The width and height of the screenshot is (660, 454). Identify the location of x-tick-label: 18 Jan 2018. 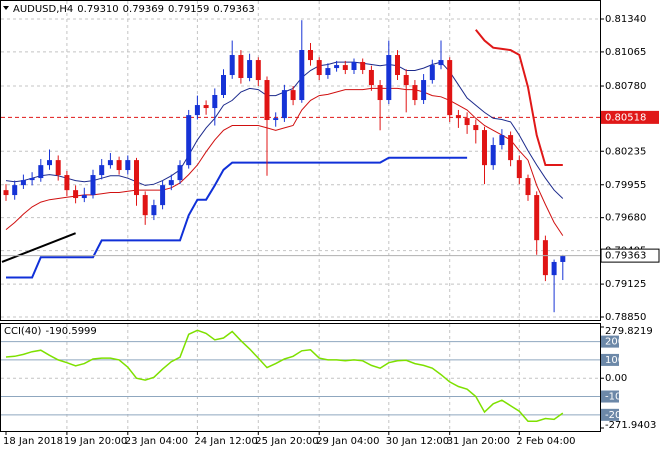
(33, 441).